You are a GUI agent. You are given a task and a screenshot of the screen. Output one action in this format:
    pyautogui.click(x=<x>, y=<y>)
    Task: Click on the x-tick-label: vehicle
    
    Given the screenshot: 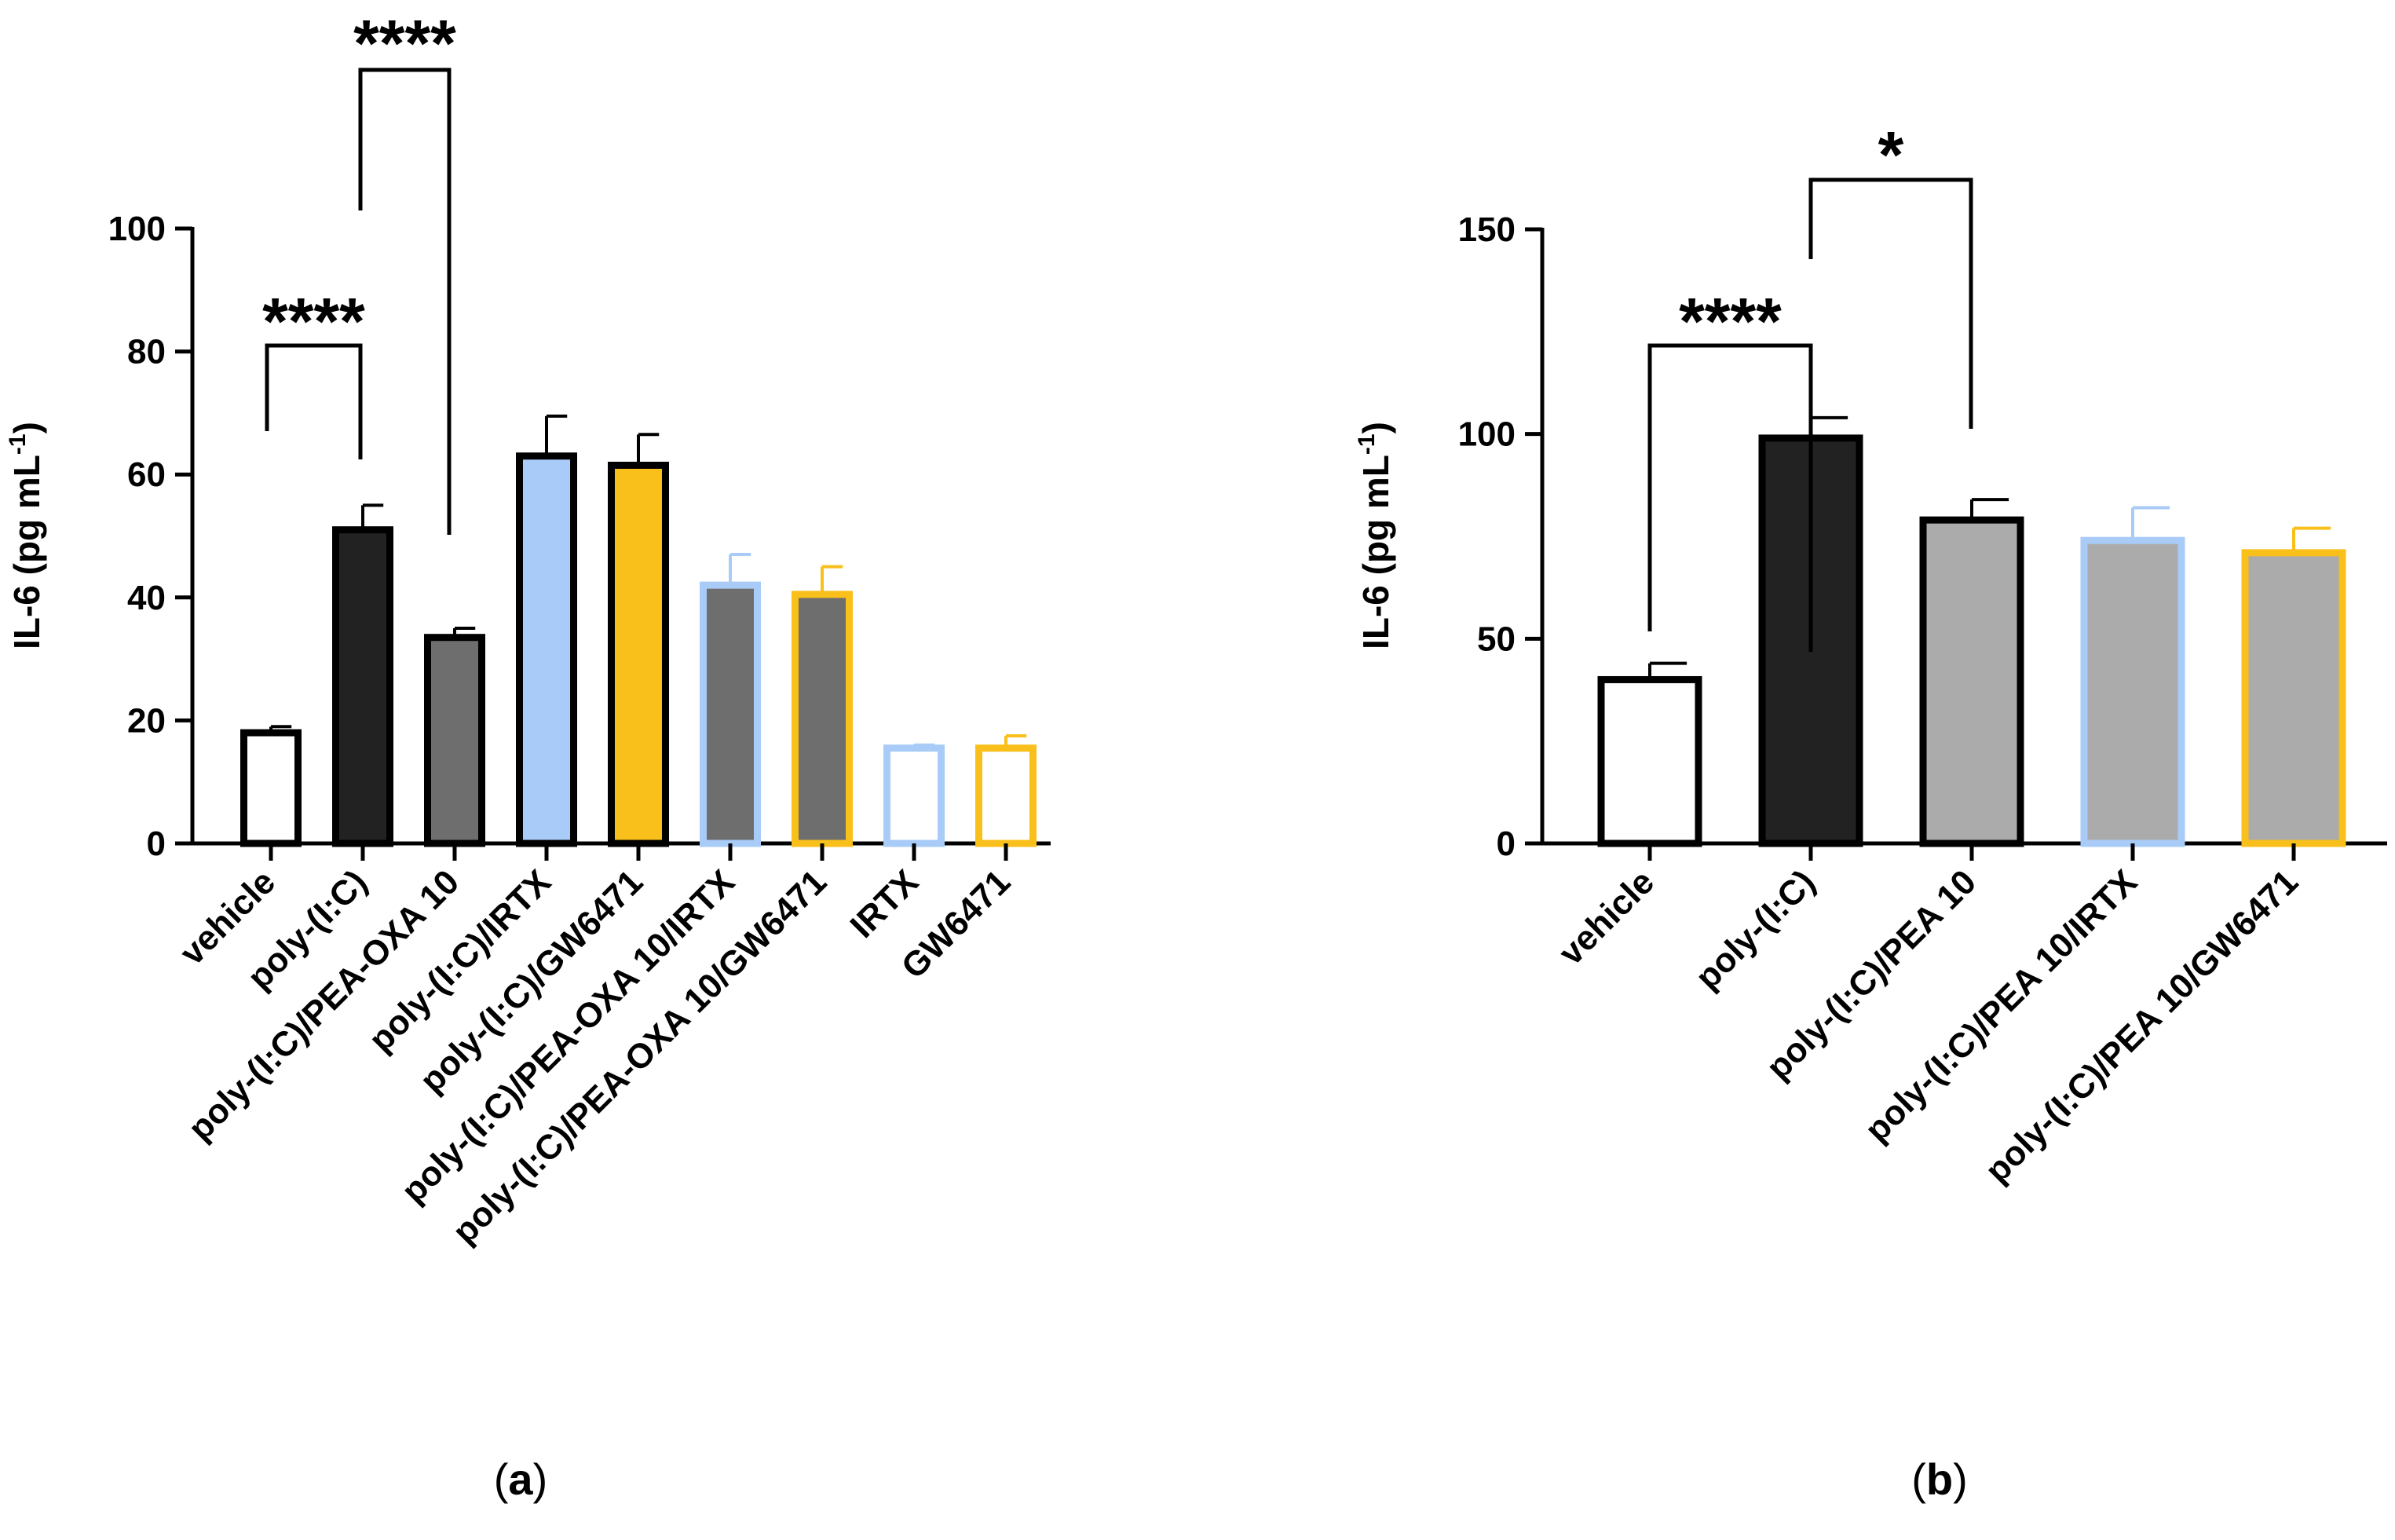 What is the action you would take?
    pyautogui.click(x=1607, y=917)
    